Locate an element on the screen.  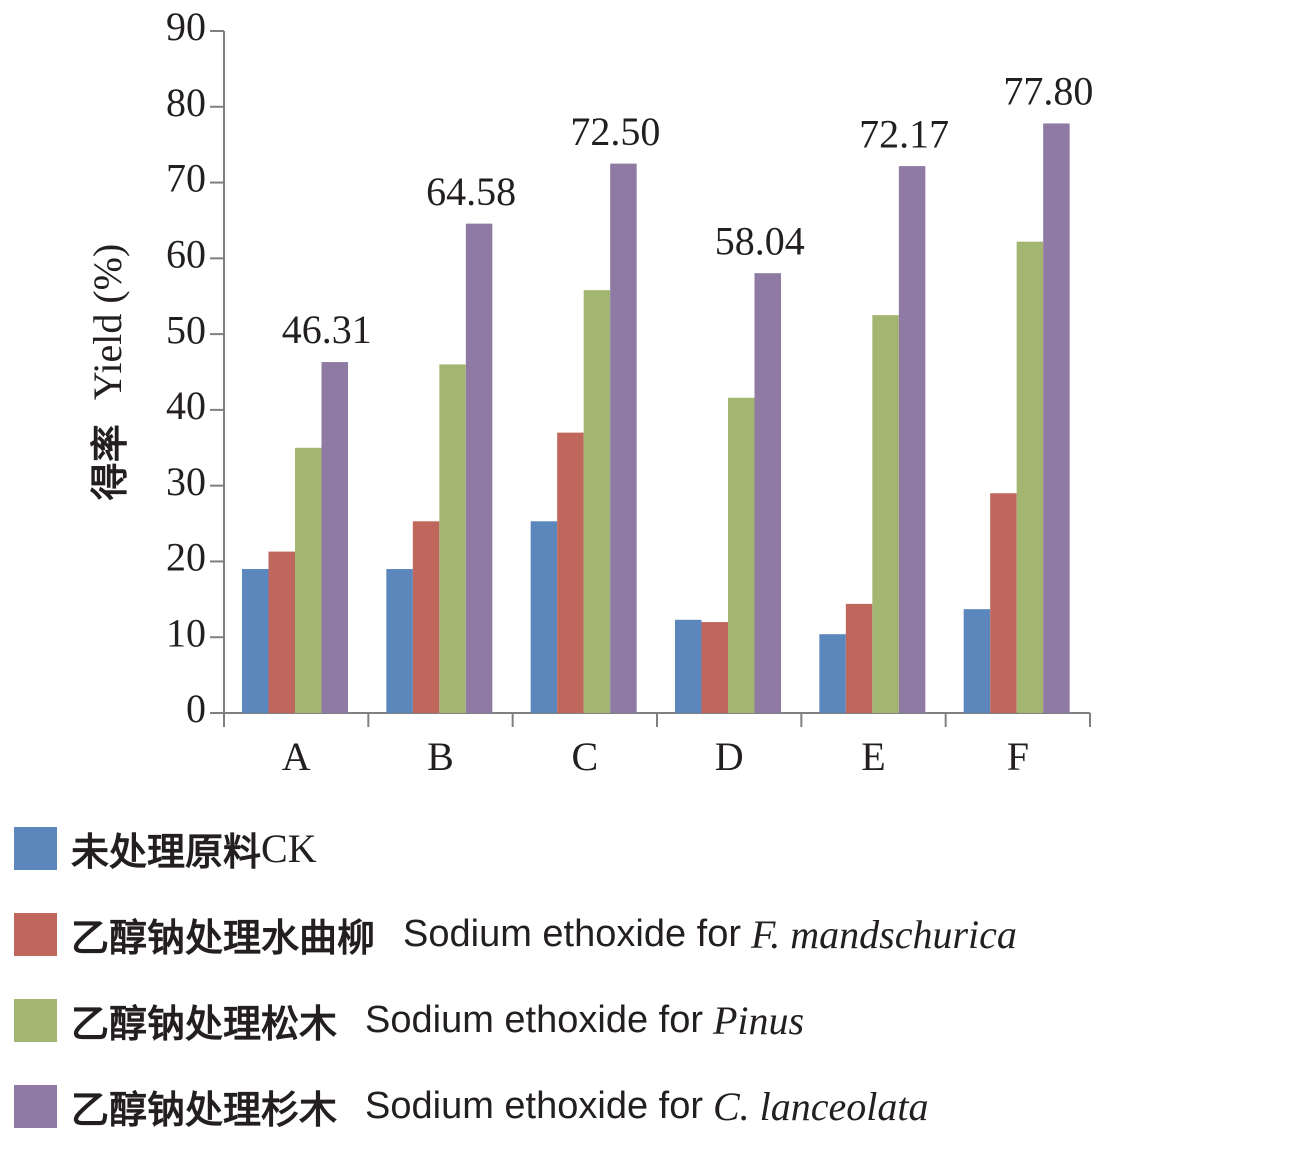
data-label: 46.31 is located at coordinates (327, 329).